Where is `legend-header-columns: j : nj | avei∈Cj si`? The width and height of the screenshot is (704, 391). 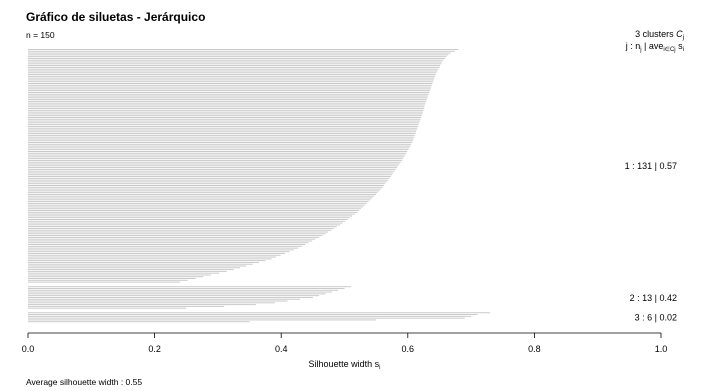 legend-header-columns: j : nj | avei∈Cj si is located at coordinates (654, 47).